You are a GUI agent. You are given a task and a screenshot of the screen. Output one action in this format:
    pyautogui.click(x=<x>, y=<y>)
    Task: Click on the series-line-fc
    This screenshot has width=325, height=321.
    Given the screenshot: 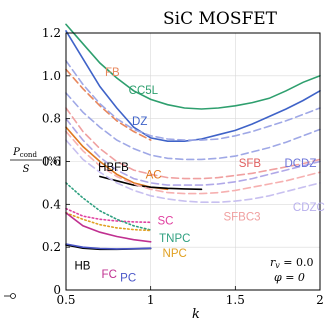 What is the action you would take?
    pyautogui.click(x=108, y=227)
    